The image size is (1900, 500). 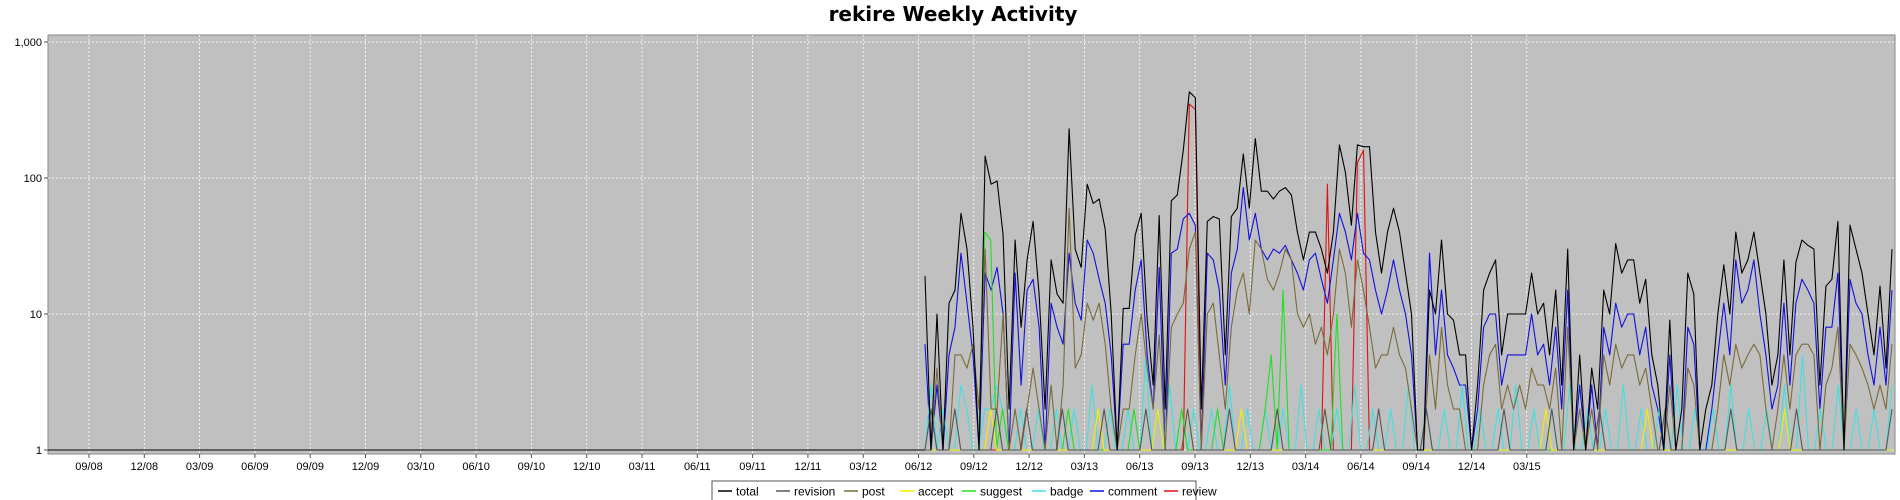 I want to click on x-tick-label: 09/14, so click(x=1416, y=467).